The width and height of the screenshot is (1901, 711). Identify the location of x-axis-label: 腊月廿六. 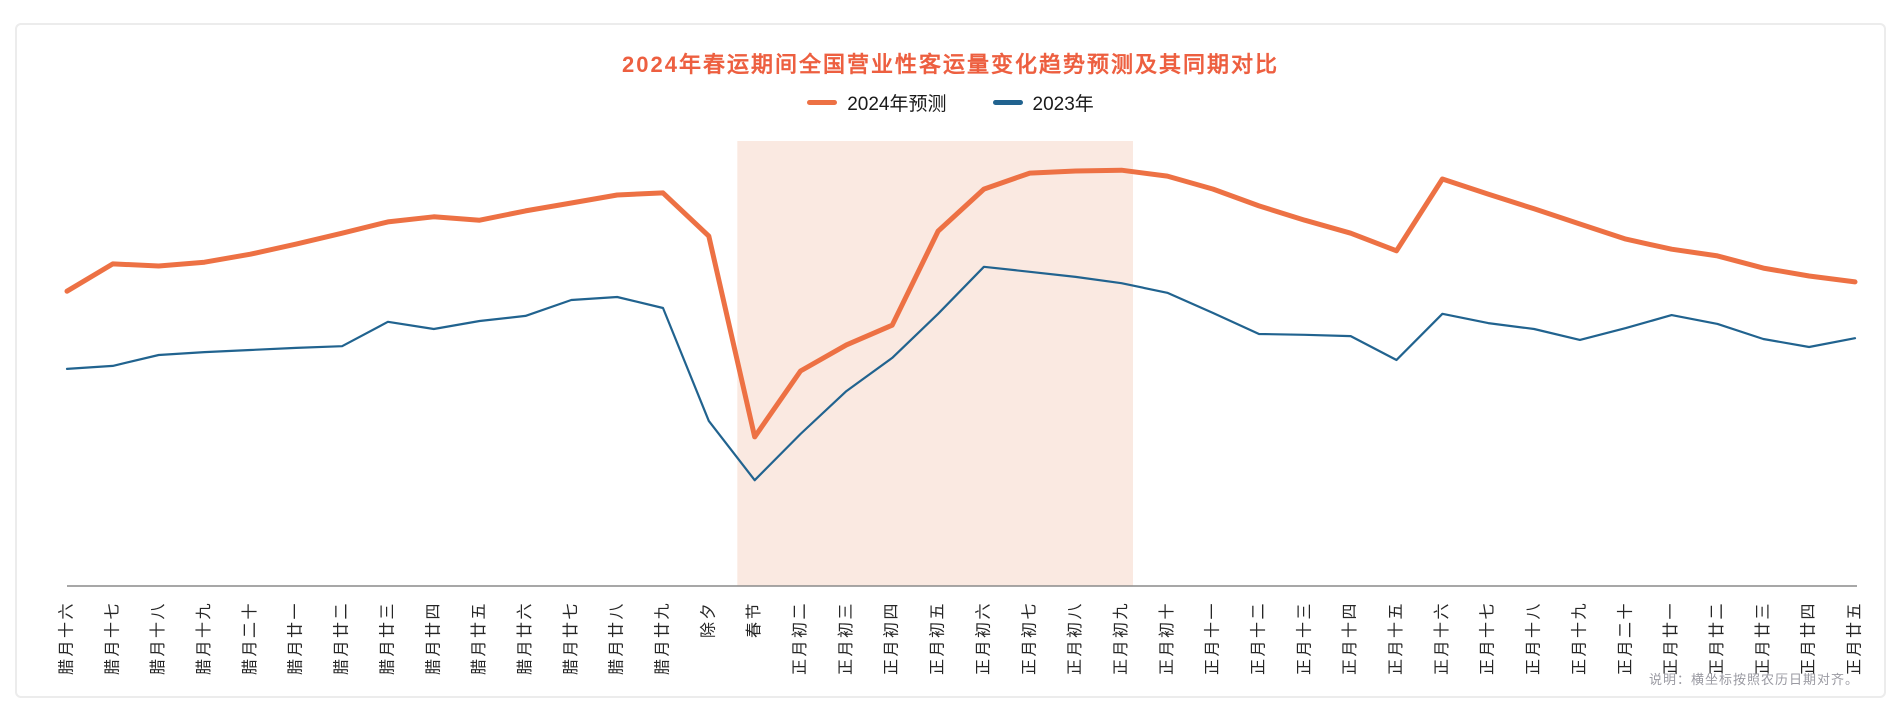
(525, 638).